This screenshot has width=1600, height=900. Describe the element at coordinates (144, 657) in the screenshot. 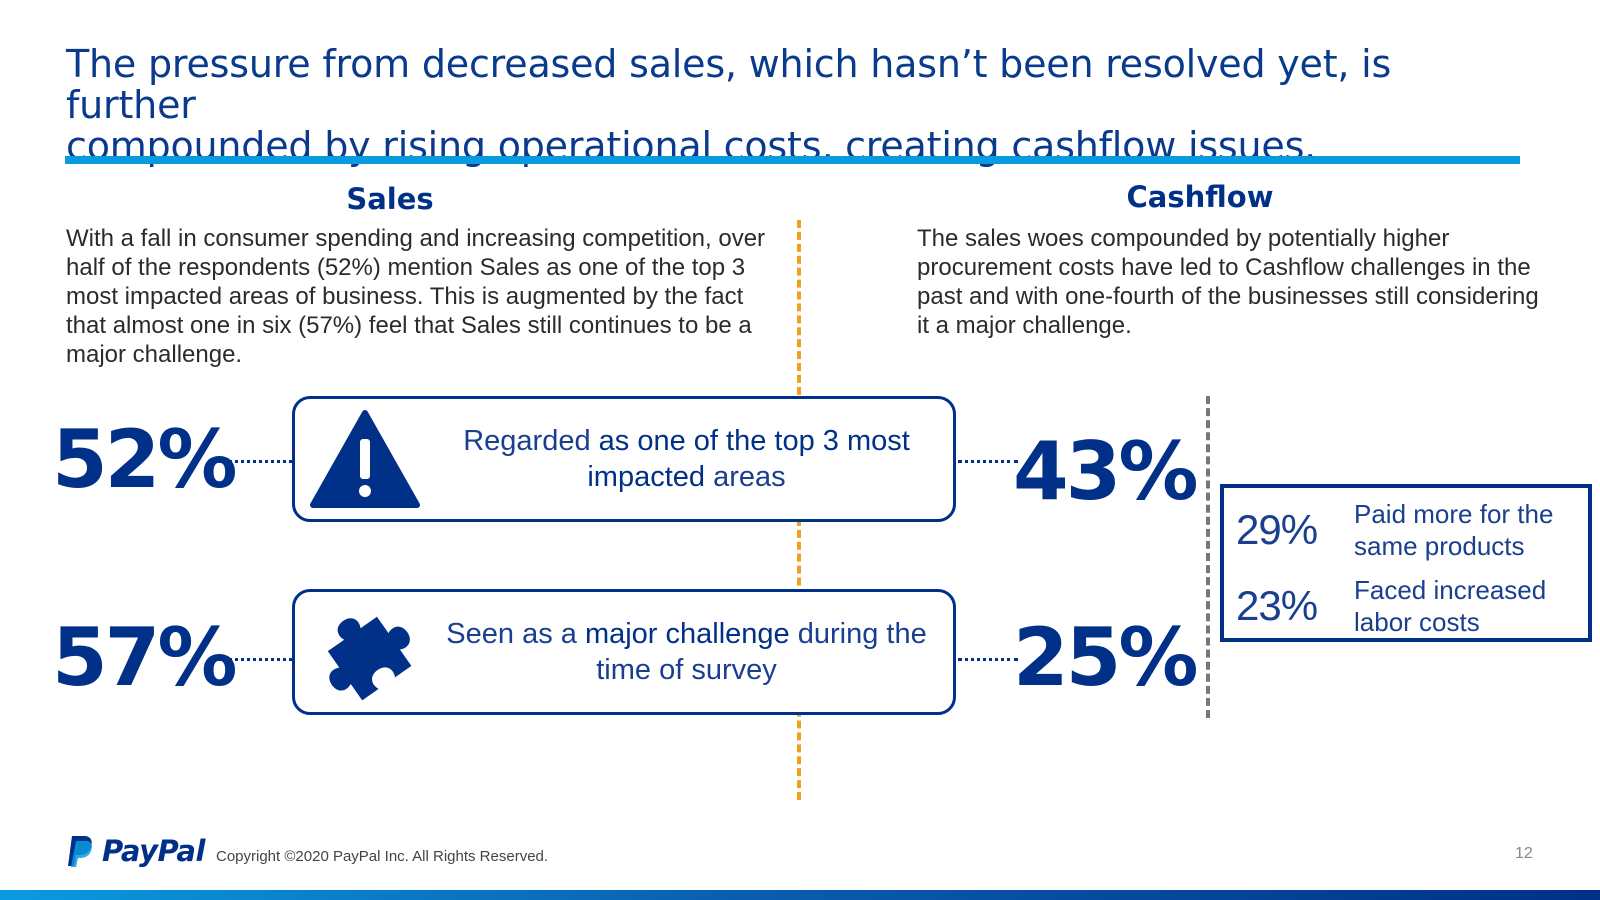

I see `sales-stat-challenge: 57%` at that location.